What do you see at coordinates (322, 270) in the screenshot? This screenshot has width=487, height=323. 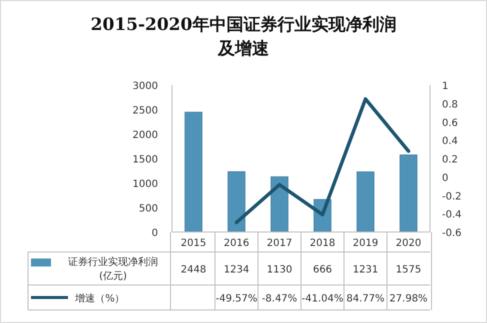 I see `data-label: 666` at bounding box center [322, 270].